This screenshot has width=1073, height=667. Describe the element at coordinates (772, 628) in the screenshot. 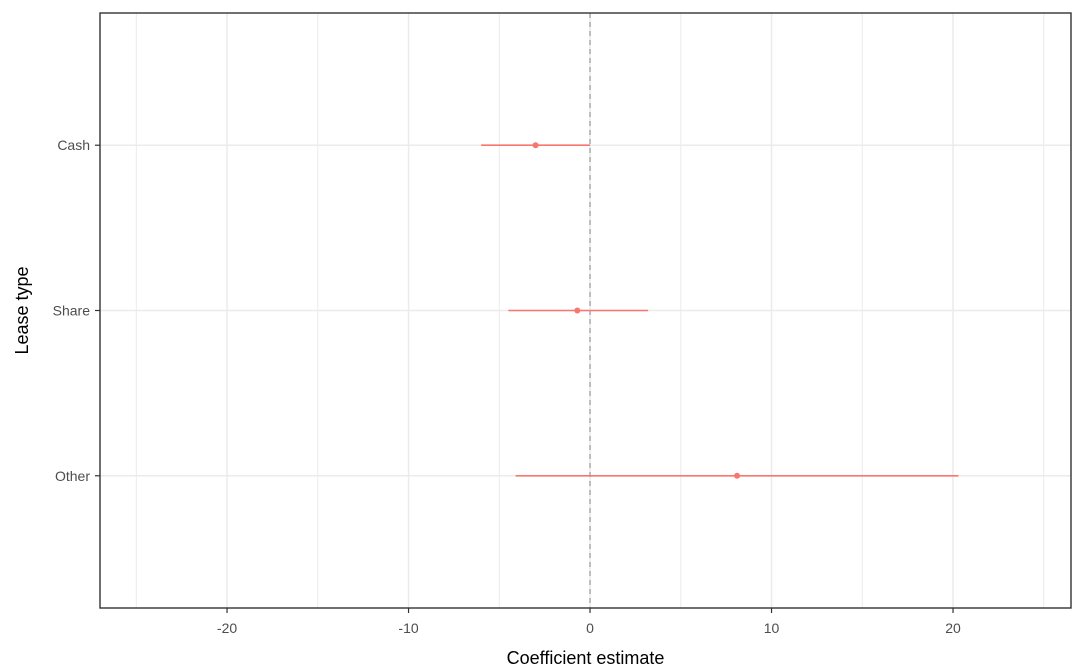

I see `x-tick-label: 10` at that location.